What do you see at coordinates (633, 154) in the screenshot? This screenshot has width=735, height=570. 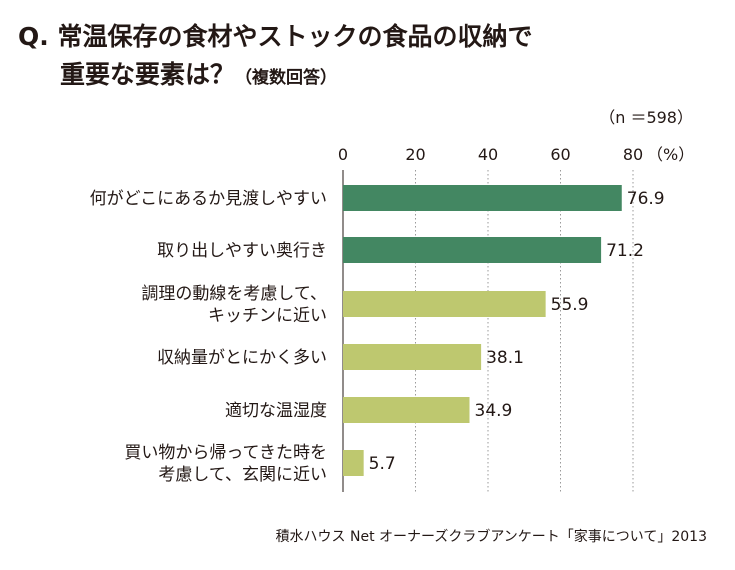 I see `x-tick-label: 80` at bounding box center [633, 154].